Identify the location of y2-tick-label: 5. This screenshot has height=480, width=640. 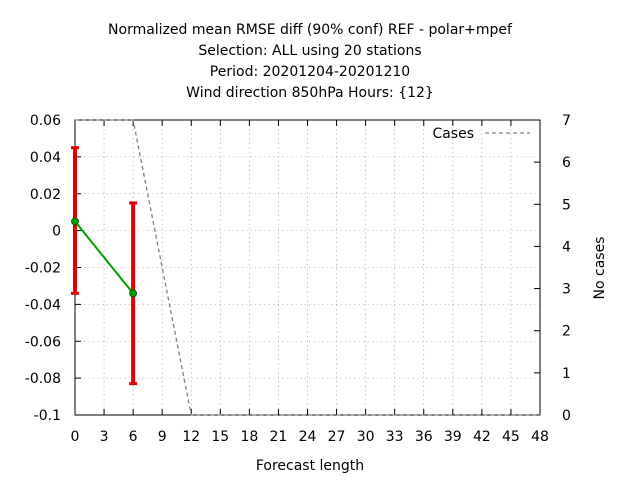
(566, 205).